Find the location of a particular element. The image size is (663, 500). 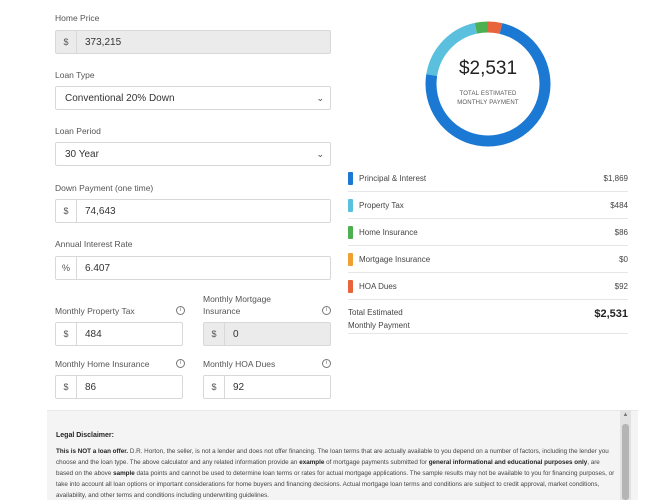

down-payment-label: Down Payment (one time) is located at coordinates (104, 188).